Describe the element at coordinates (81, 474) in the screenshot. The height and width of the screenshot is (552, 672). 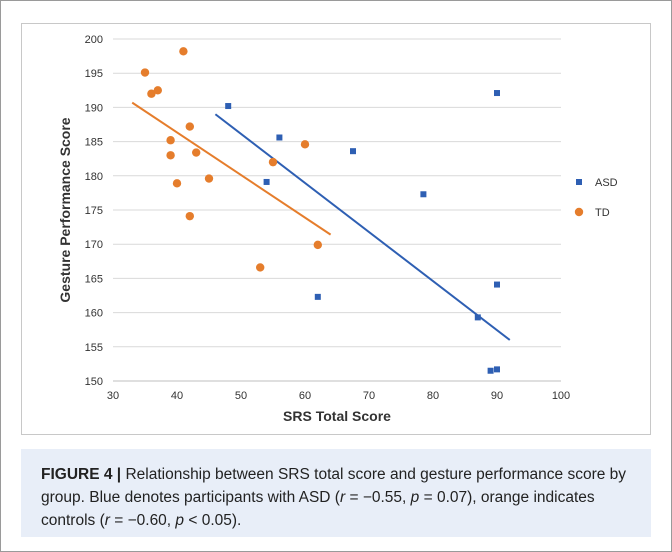
I see `caption-label: FIGURE 4 |` at that location.